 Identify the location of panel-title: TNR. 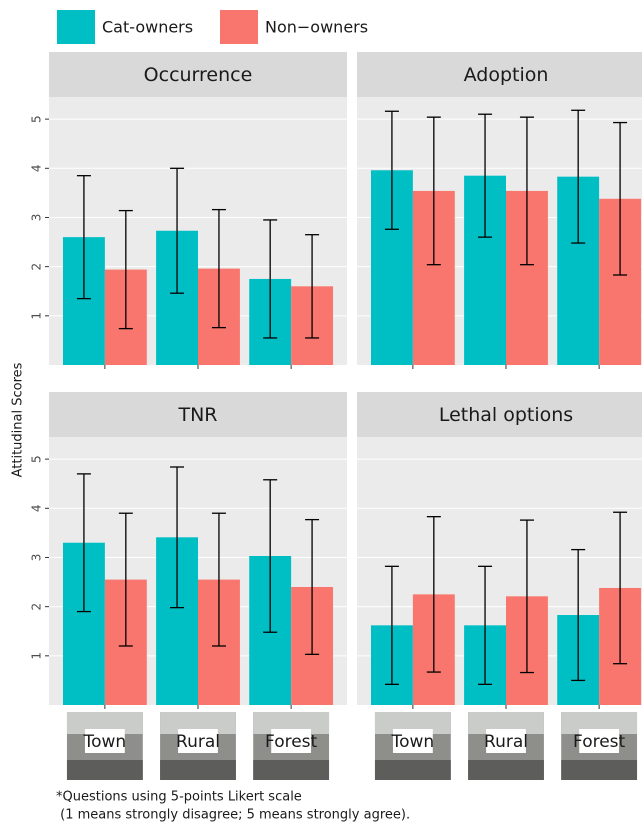
(197, 415).